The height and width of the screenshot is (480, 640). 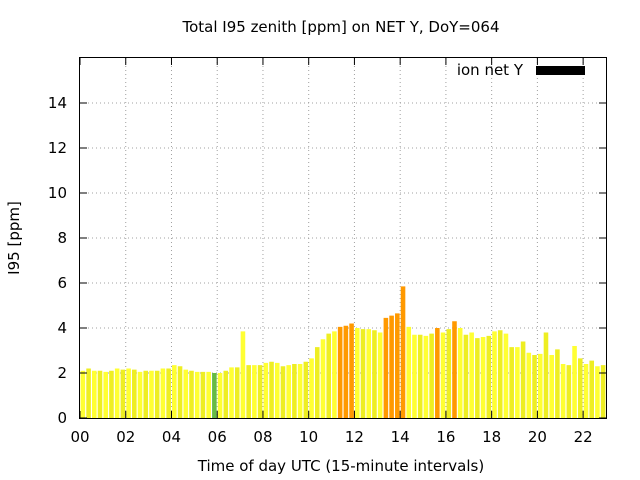 I want to click on x-tick-label: 12, so click(x=354, y=437).